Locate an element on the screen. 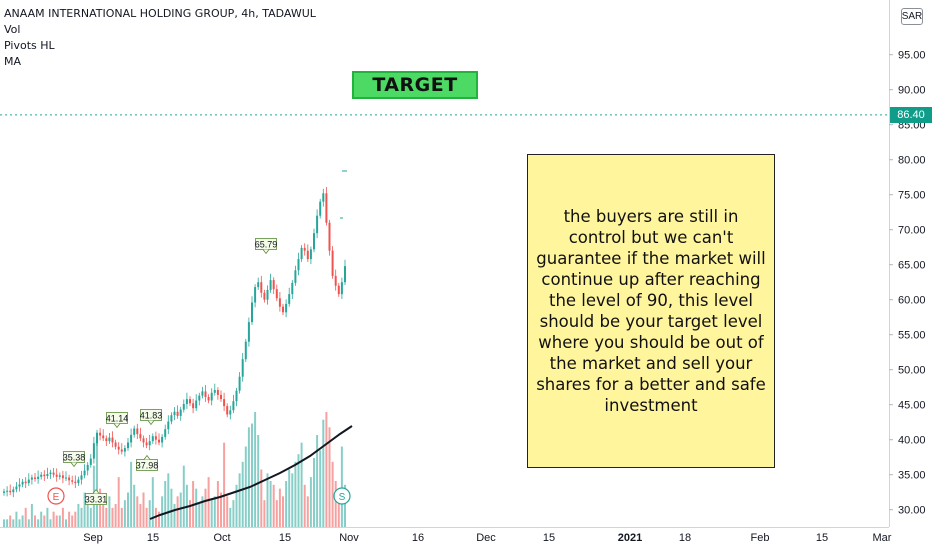 This screenshot has height=550, width=932. pivot-label: 41.83 is located at coordinates (151, 417).